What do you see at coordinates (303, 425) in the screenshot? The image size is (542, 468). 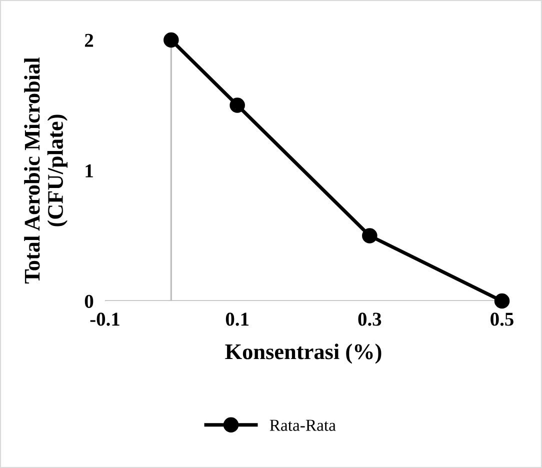 I see `legend-label: Rata-Rata` at bounding box center [303, 425].